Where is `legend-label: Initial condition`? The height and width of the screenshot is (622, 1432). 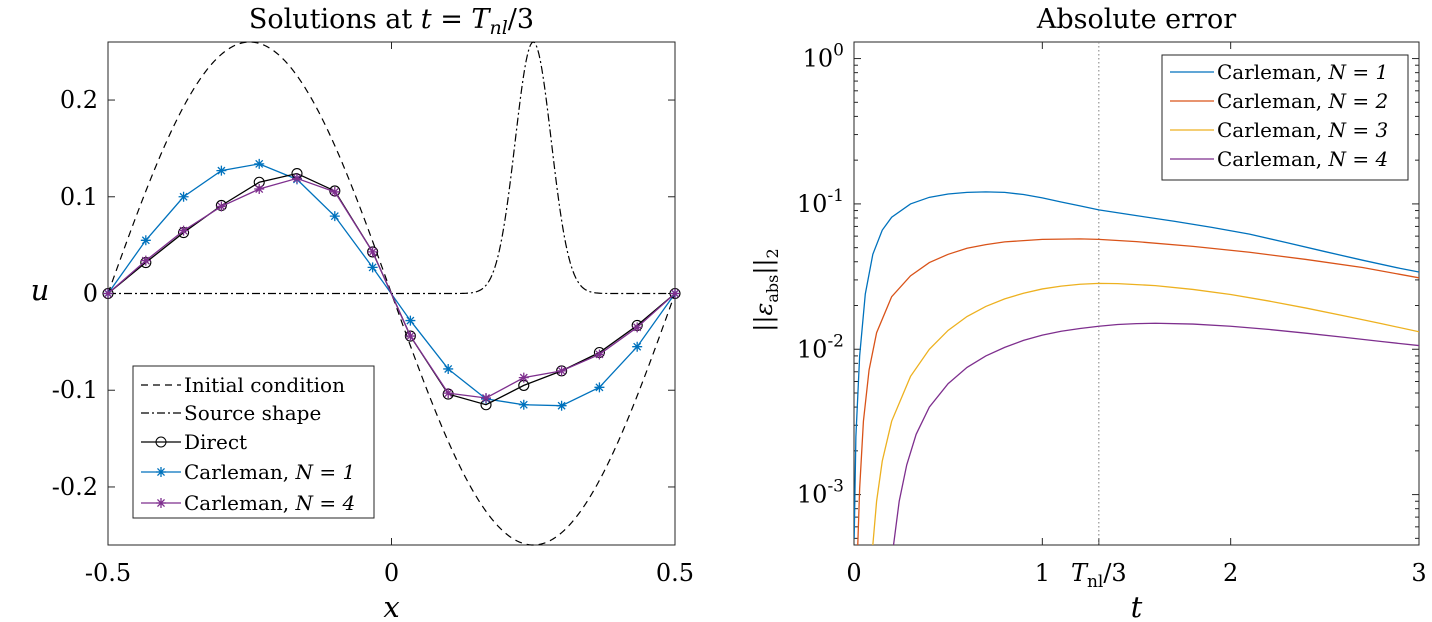 legend-label: Initial condition is located at coordinates (264, 385).